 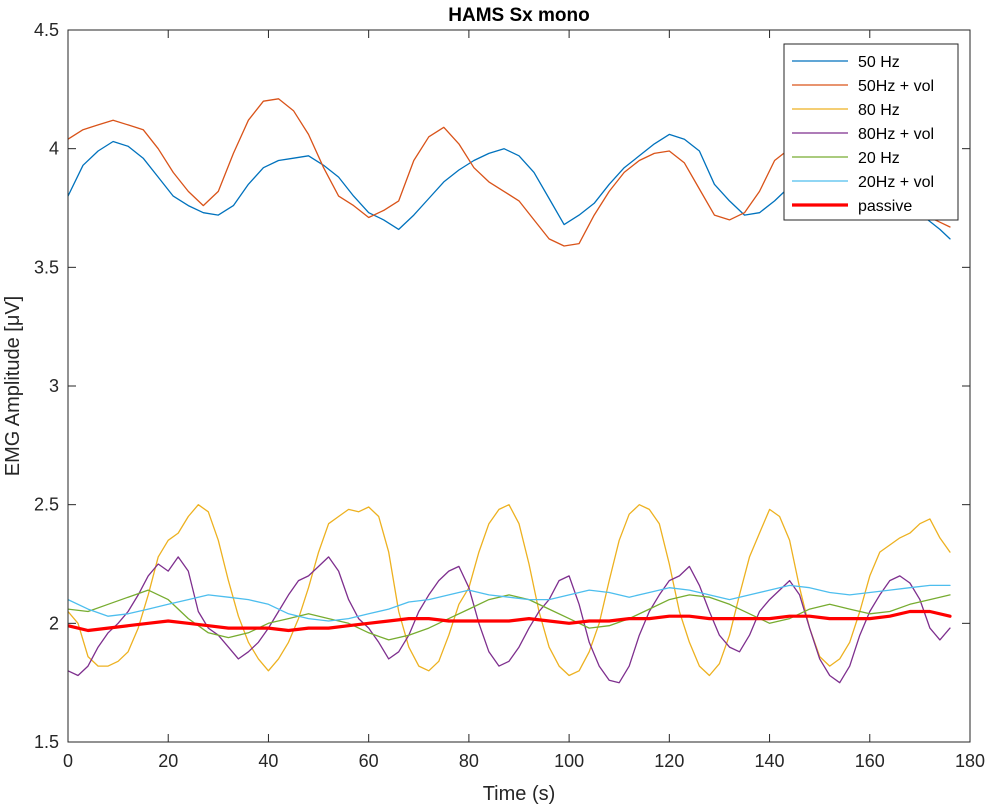 What do you see at coordinates (870, 761) in the screenshot?
I see `x-tick-label: 160` at bounding box center [870, 761].